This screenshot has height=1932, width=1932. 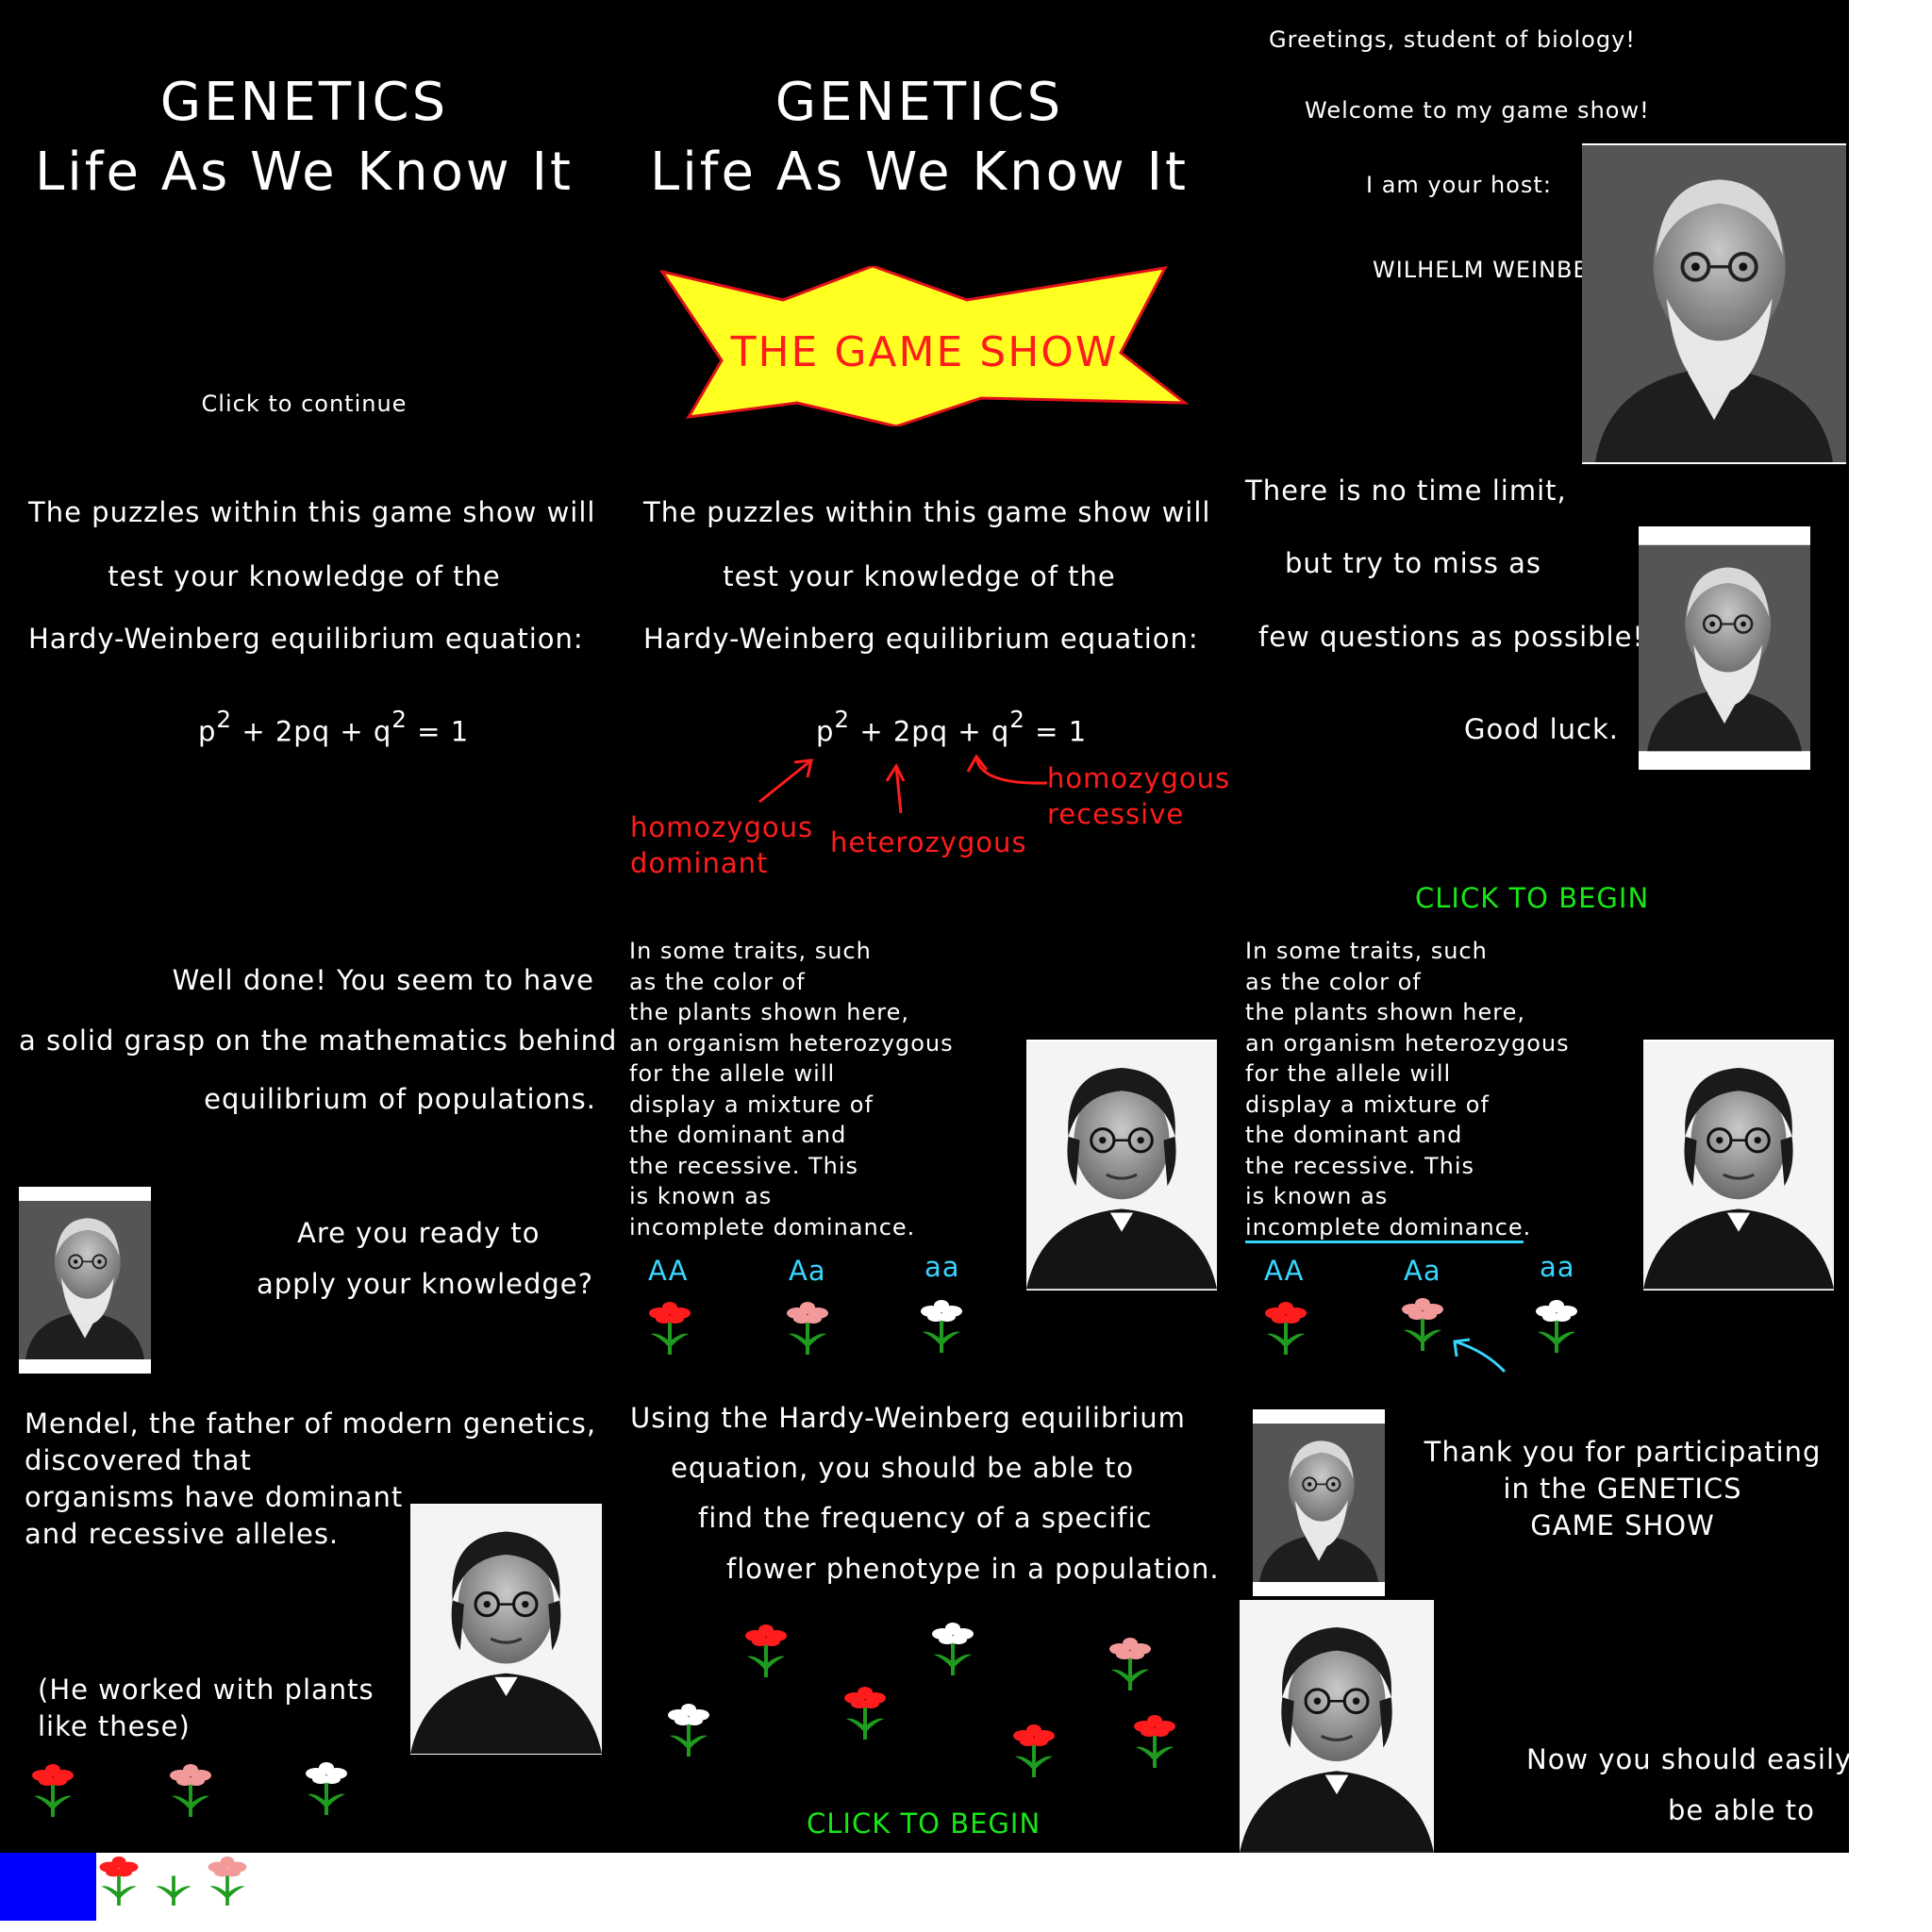 What do you see at coordinates (921, 639) in the screenshot?
I see `slide5-line3: Hardy-Weinberg equilibrium equation:` at bounding box center [921, 639].